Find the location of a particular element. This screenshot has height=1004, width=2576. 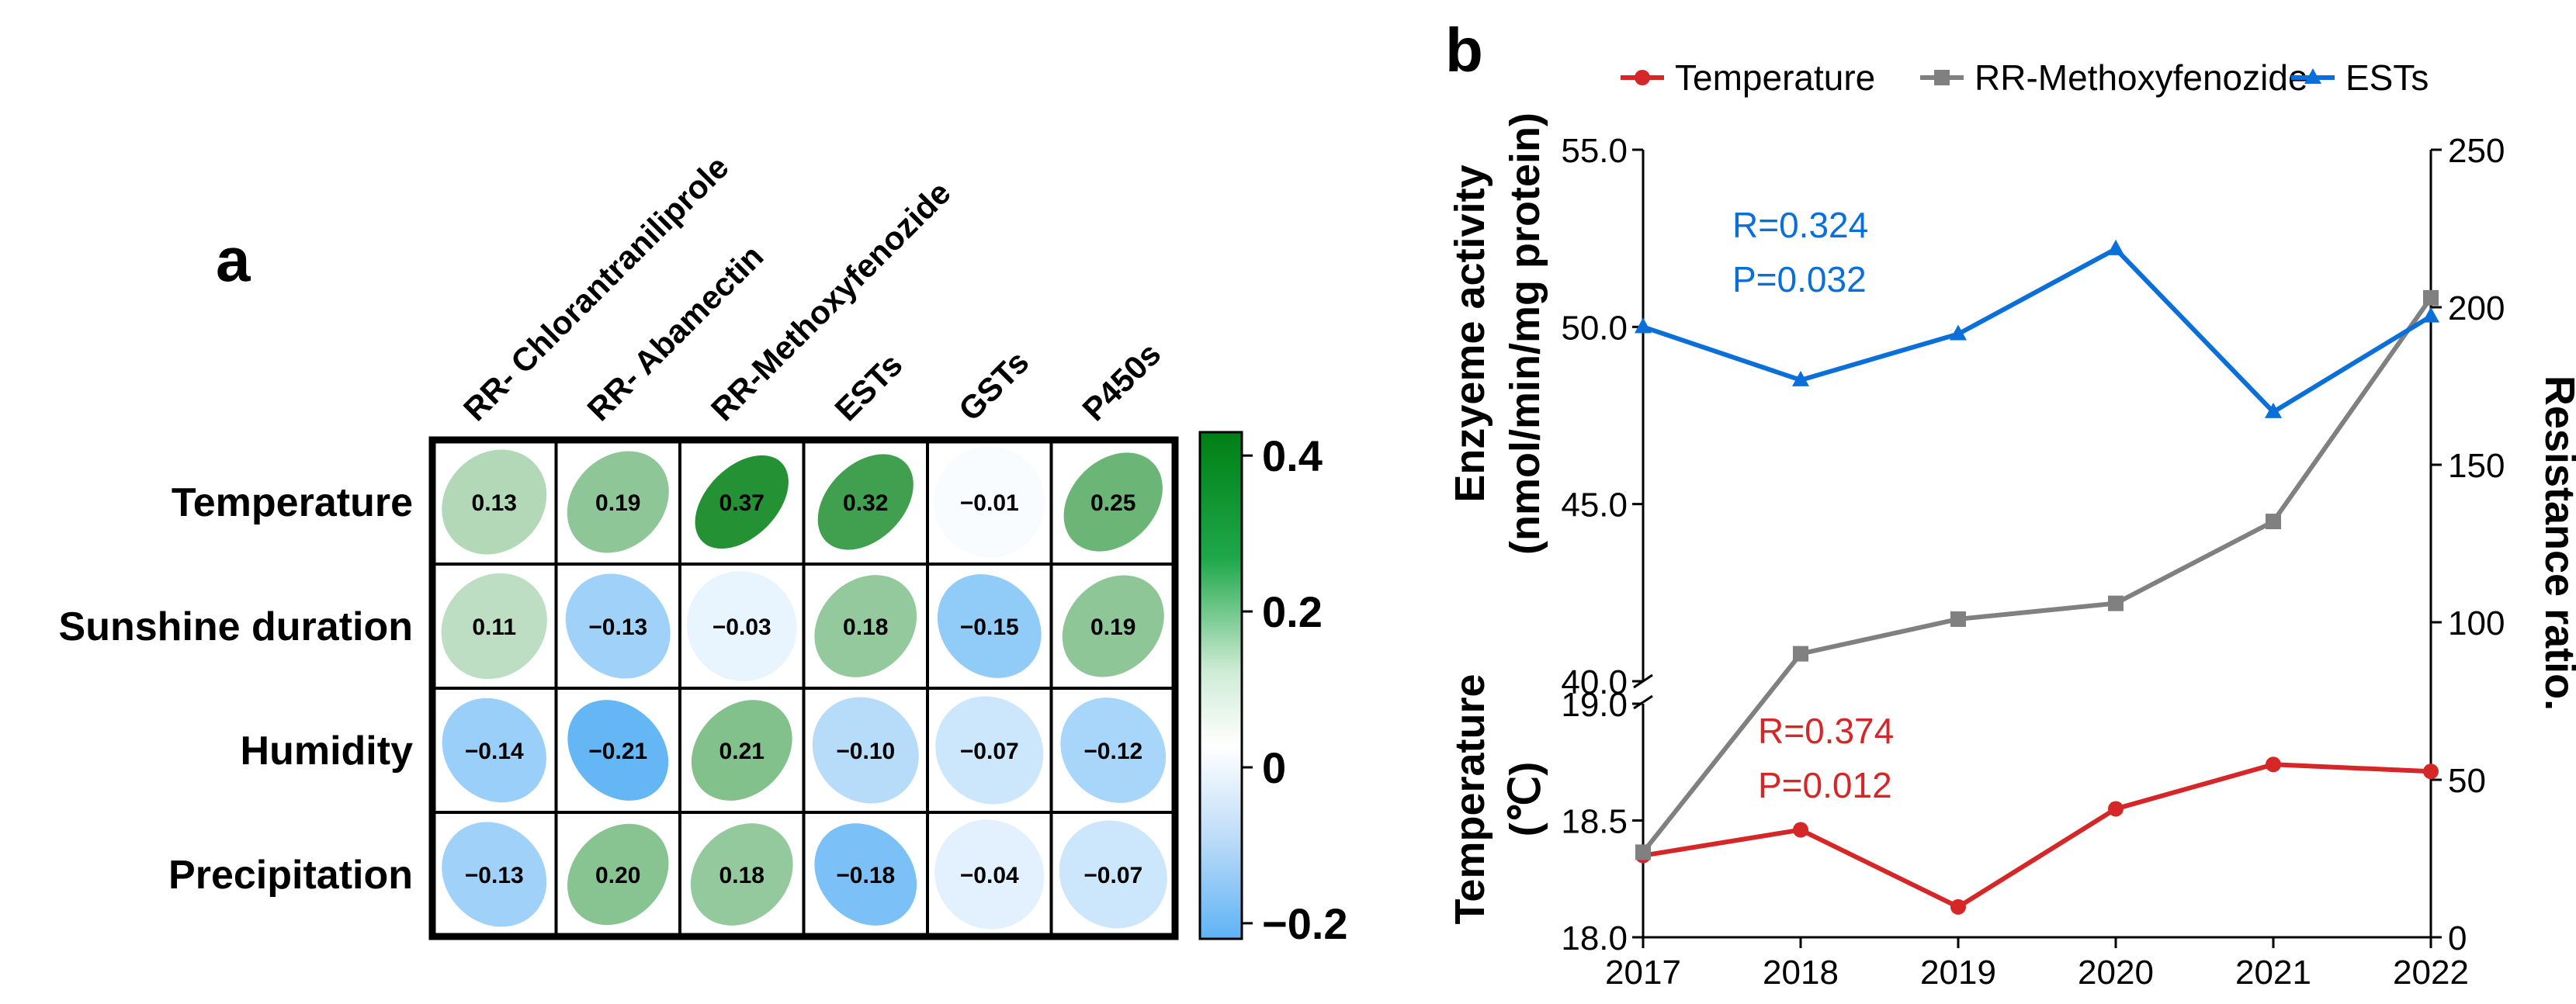

temperature-line is located at coordinates (2037, 835).